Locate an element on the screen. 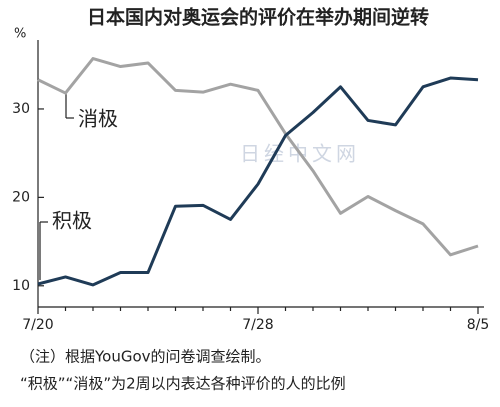 The width and height of the screenshot is (500, 407). y-axis-unit: % is located at coordinates (20, 34).